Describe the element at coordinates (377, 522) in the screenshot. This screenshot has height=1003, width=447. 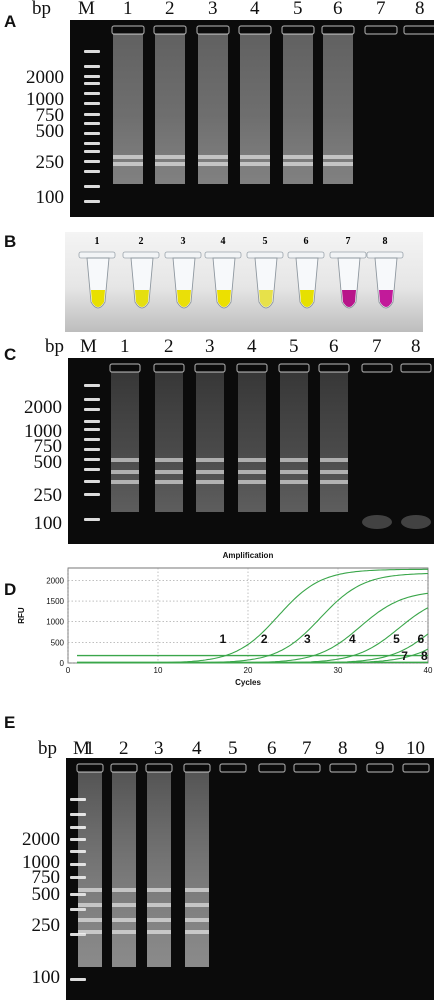
I see `gel-c-primer-dimer` at that location.